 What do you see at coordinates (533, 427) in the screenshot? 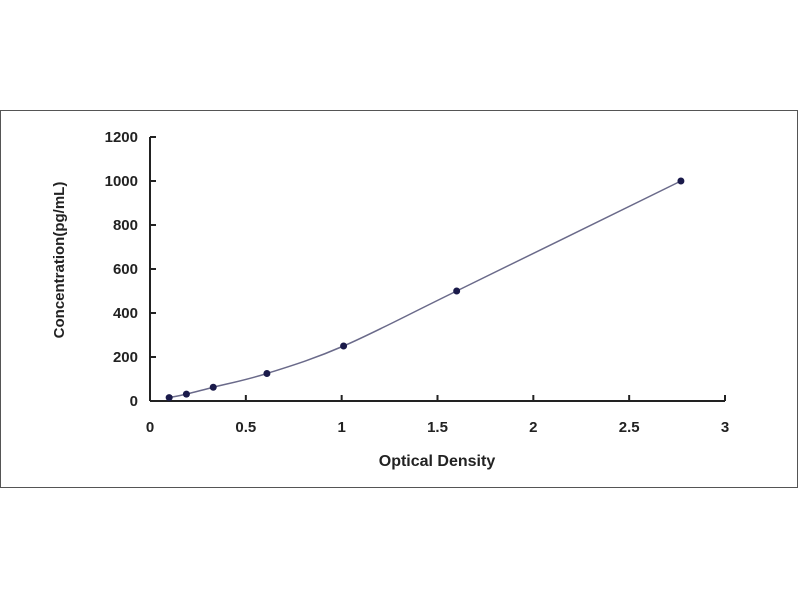
I see `x-tick-label: 2` at bounding box center [533, 427].